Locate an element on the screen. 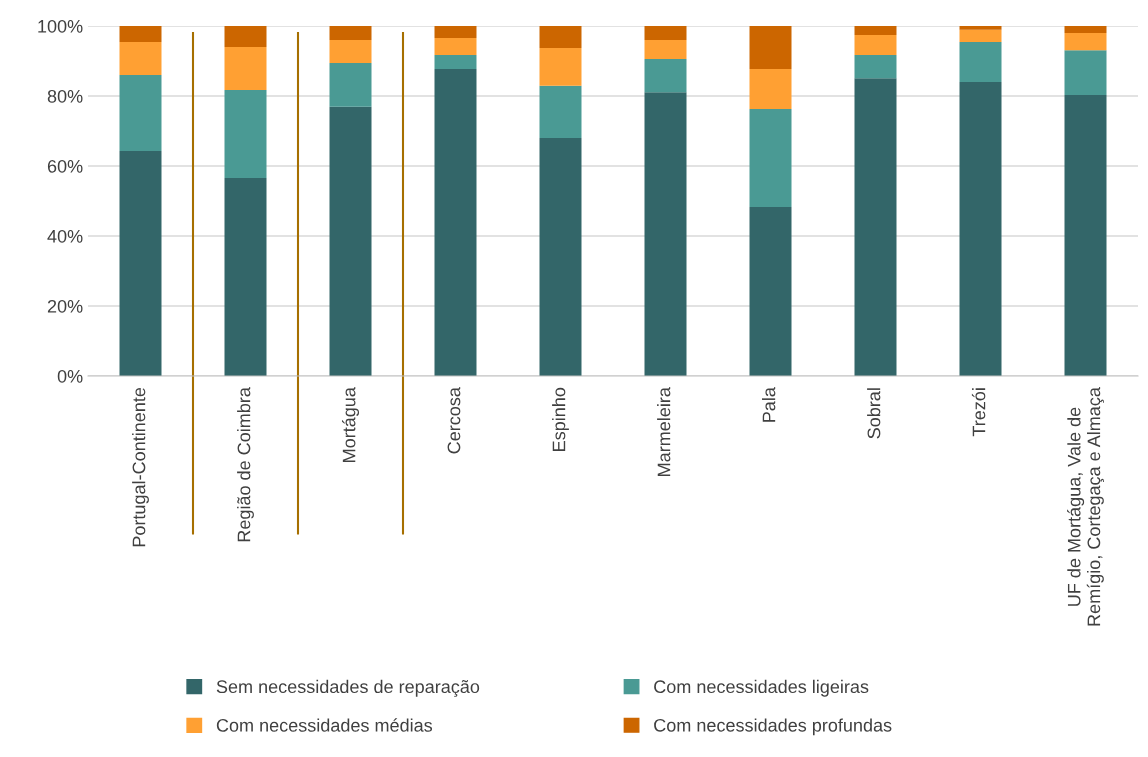  y-tick-label: 80% is located at coordinates (65, 96).